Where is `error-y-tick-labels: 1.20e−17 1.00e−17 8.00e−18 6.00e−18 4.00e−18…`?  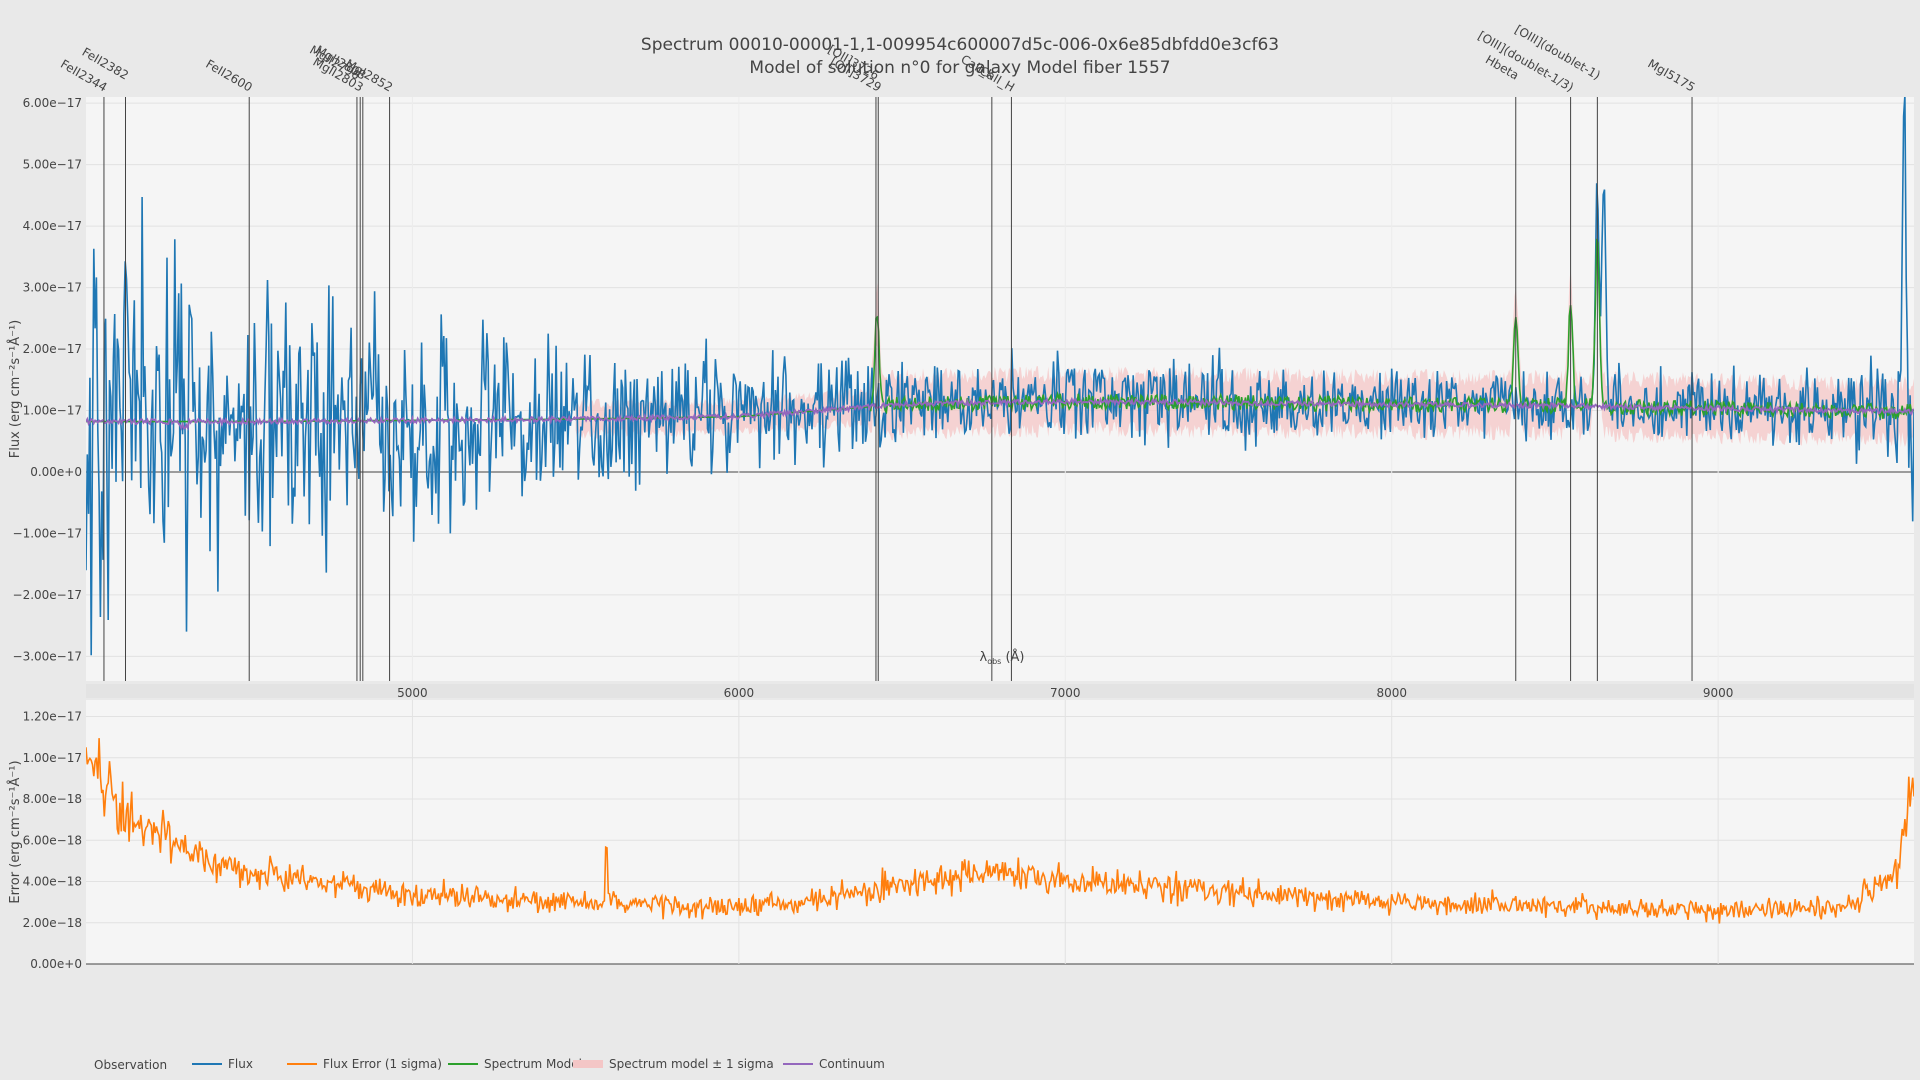
error-y-tick-labels: 1.20e−17 1.00e−17 8.00e−18 6.00e−18 4.00e−18… is located at coordinates (52, 841).